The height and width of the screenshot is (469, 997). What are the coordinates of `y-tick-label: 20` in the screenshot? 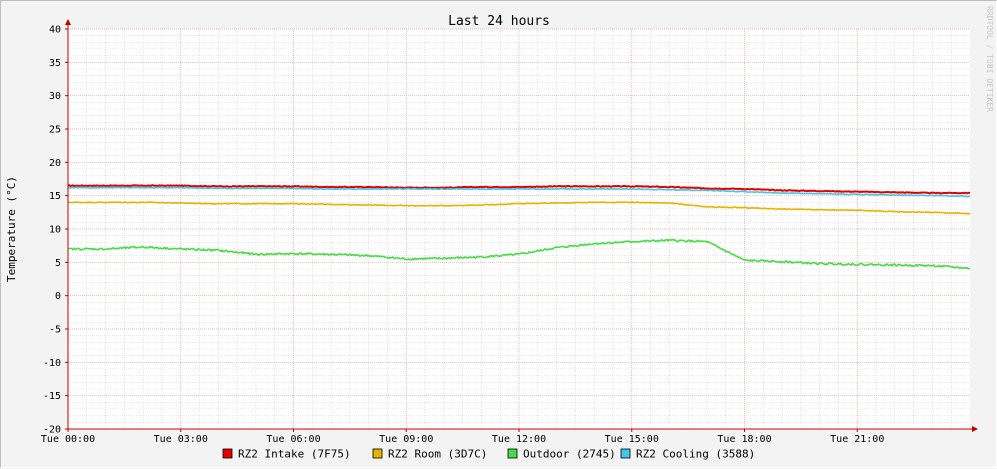 It's located at (55, 163).